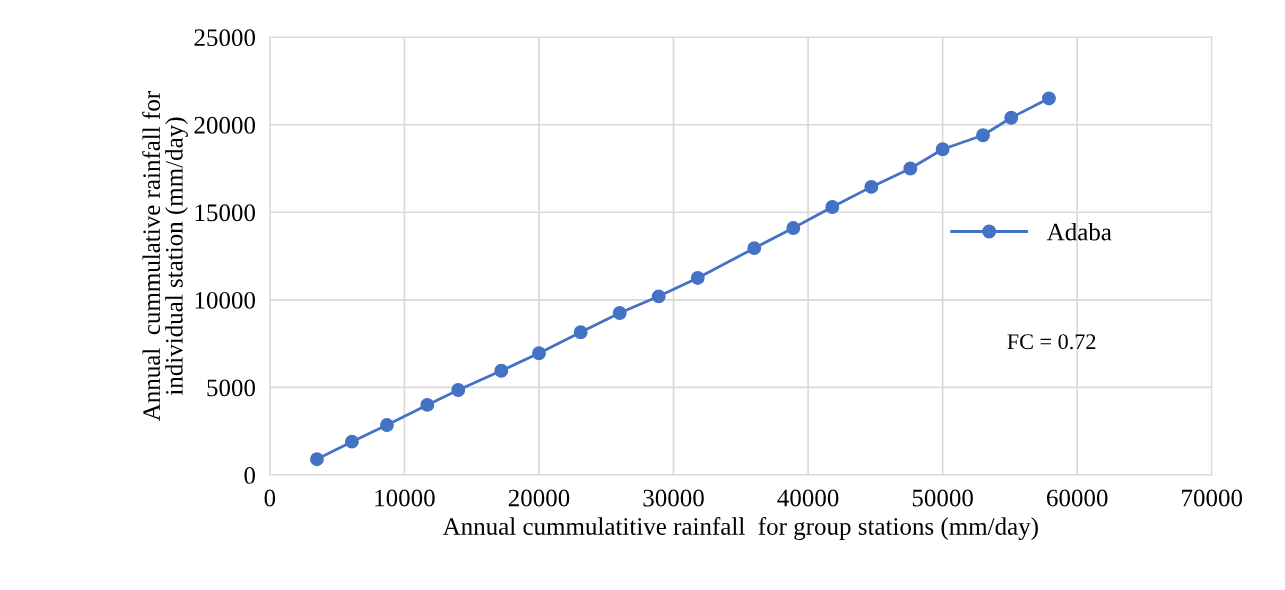 This screenshot has height=590, width=1285. I want to click on x-tick-label: 70000, so click(1212, 498).